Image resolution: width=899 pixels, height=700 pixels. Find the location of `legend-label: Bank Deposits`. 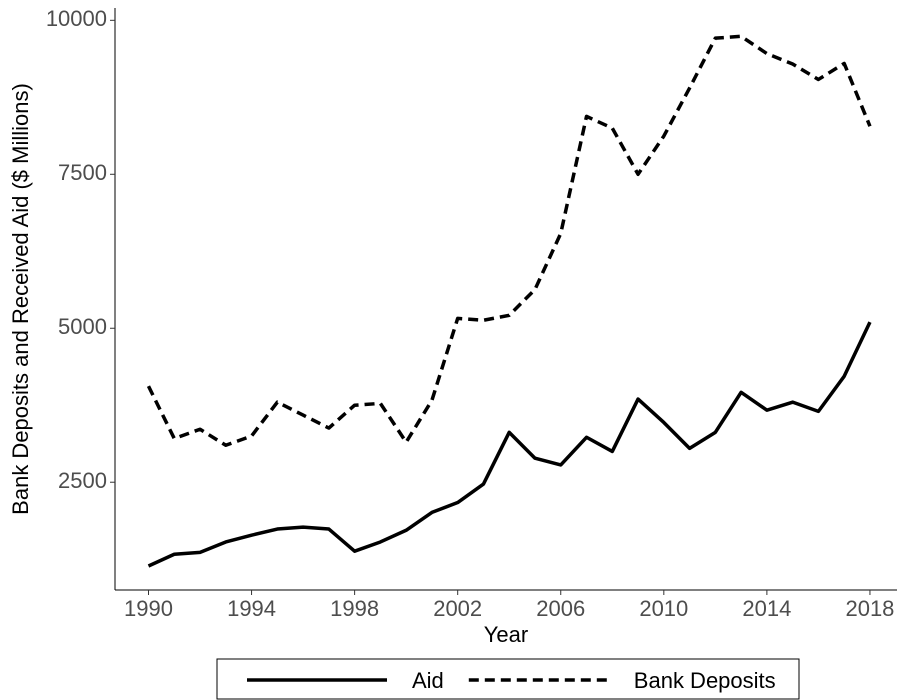

legend-label: Bank Deposits is located at coordinates (705, 680).